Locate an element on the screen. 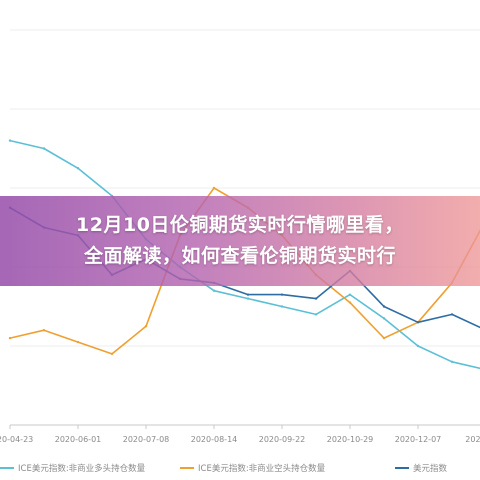 The image size is (480, 480). legend-label: ICE美元指数:非商业空头持仓数量 is located at coordinates (262, 468).